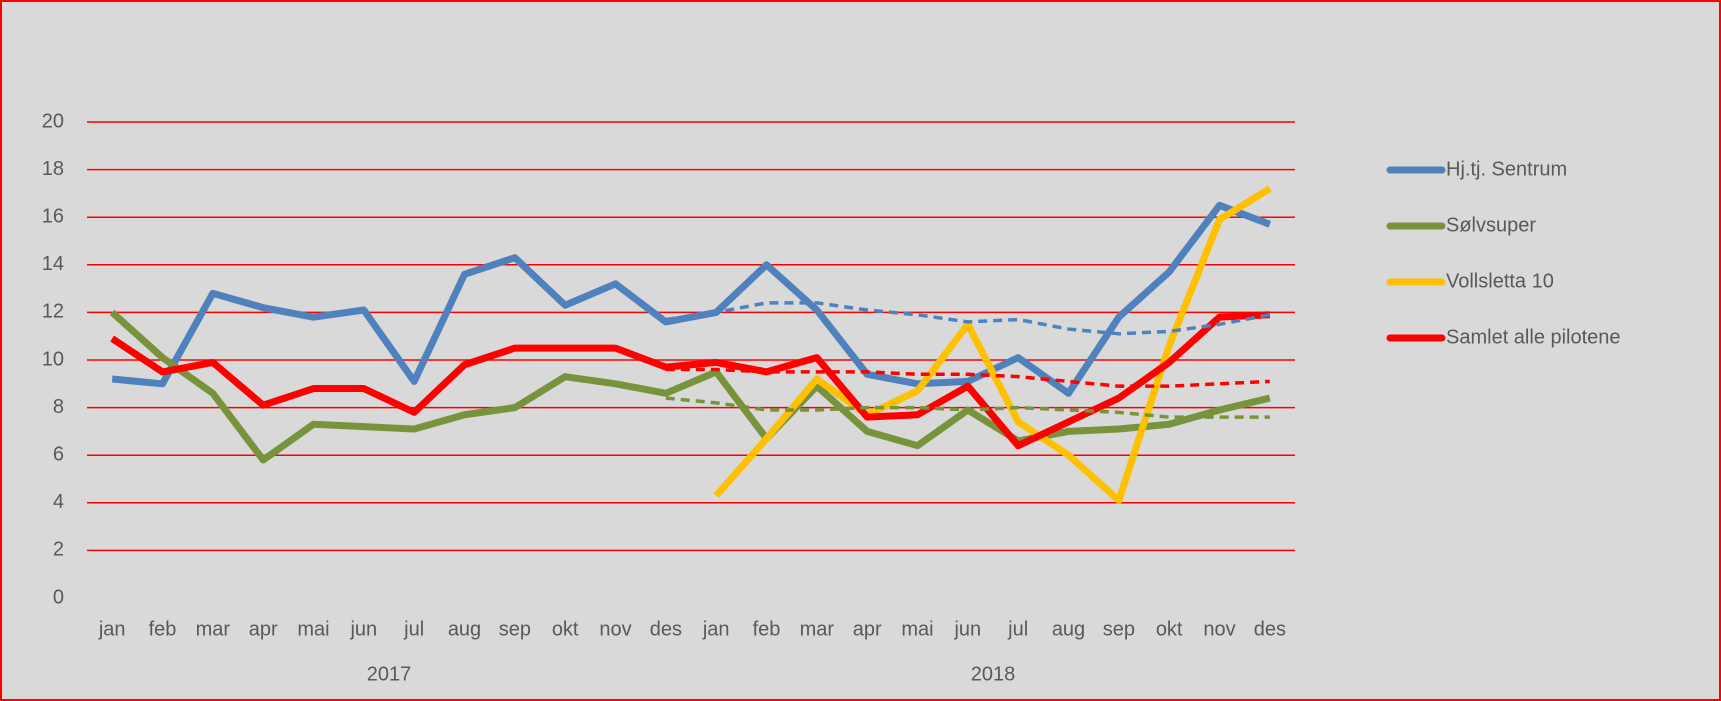  Describe the element at coordinates (58, 502) in the screenshot. I see `y-tick-label: 4` at that location.